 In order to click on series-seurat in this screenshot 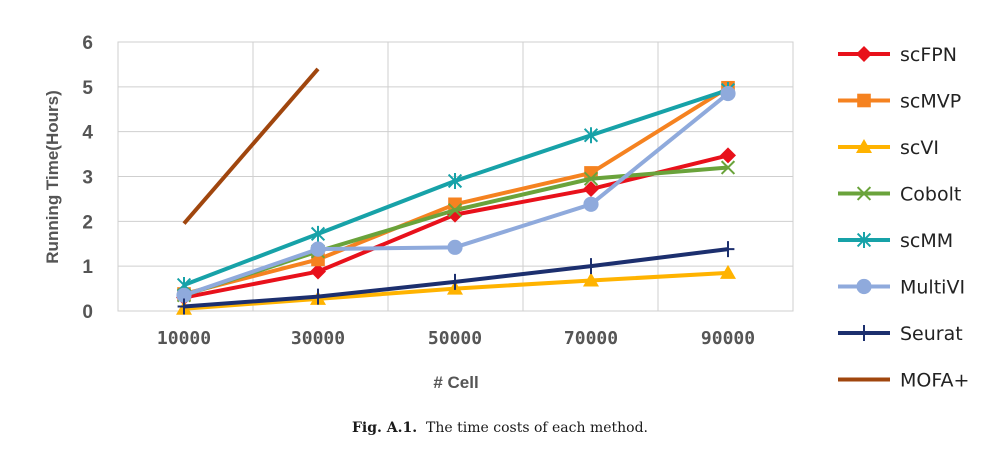, I will do `click(456, 278)`.